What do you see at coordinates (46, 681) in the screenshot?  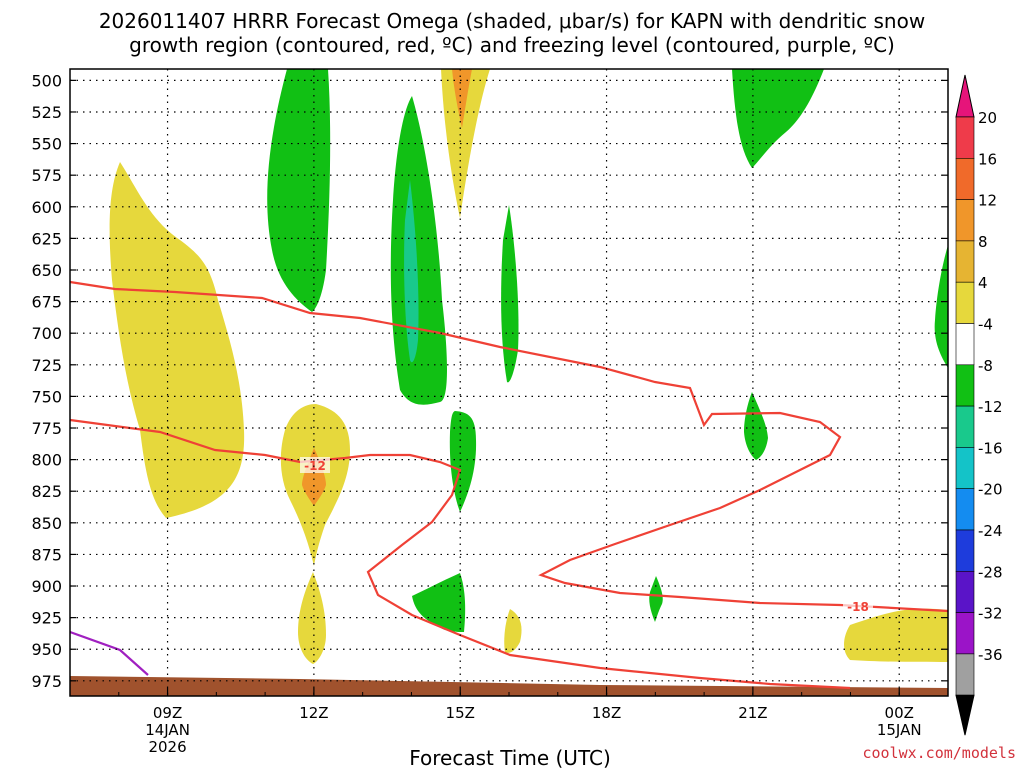 I see `y-tick-label: 975` at bounding box center [46, 681].